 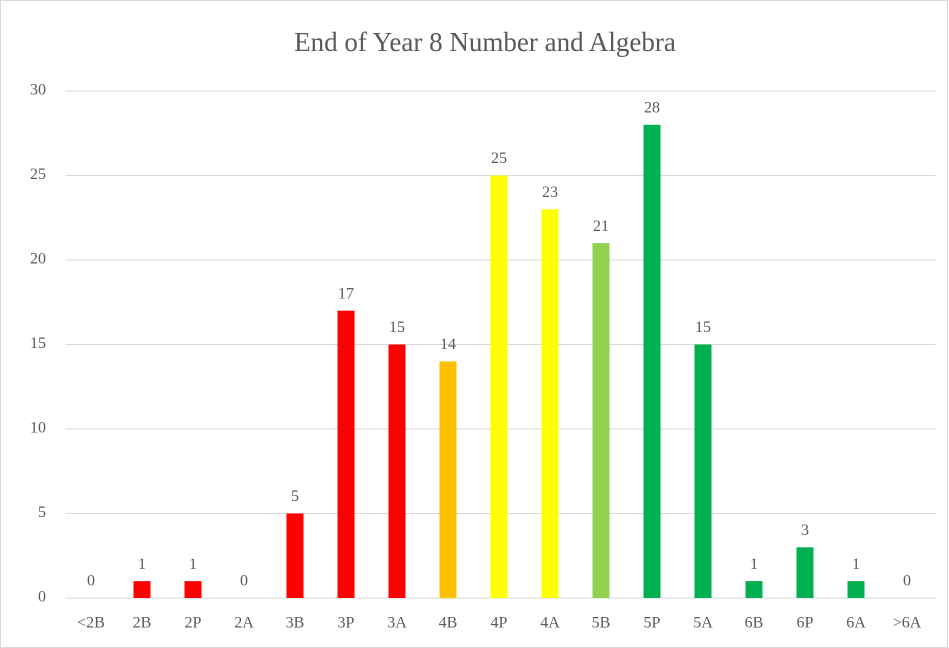 What do you see at coordinates (652, 107) in the screenshot?
I see `data-label: 28` at bounding box center [652, 107].